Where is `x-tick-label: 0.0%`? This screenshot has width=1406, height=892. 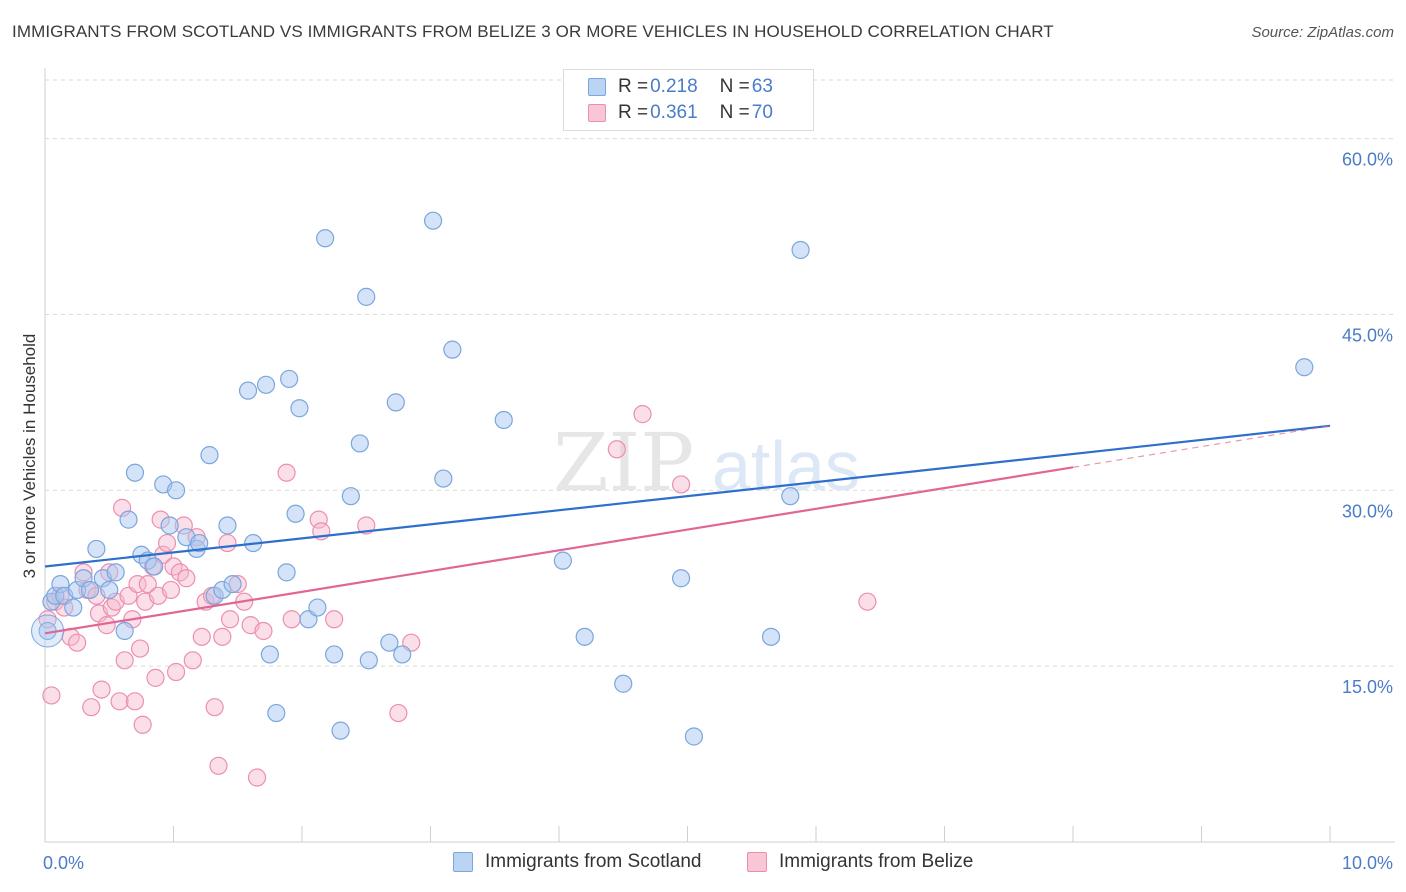
x-tick-label: 0.0% is located at coordinates (63, 863).